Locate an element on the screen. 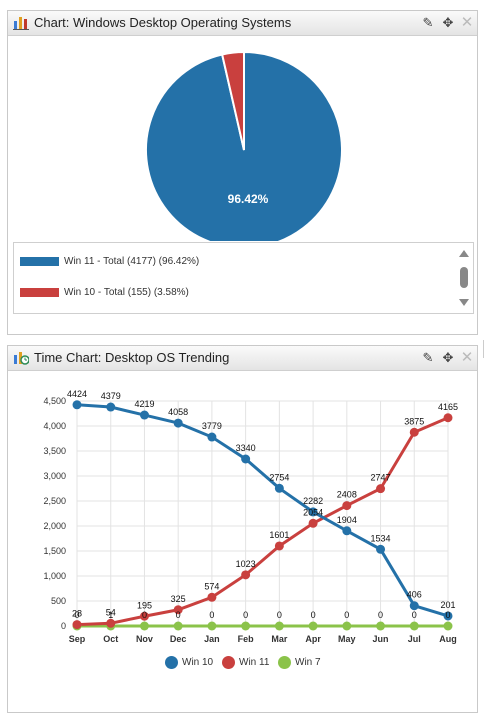 This screenshot has height=717, width=485. legend-item-win11: Win 11 is located at coordinates (245, 662).